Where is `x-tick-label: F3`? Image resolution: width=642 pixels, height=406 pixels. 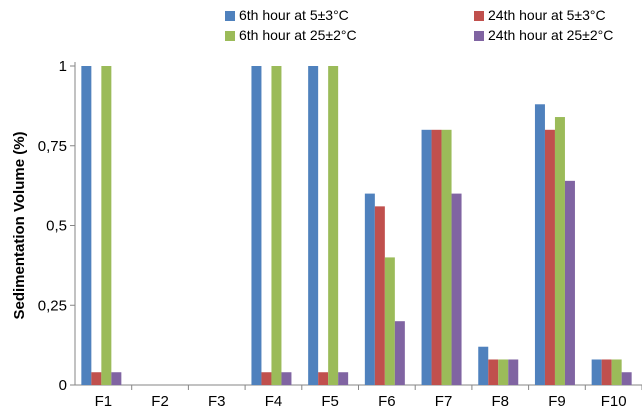
x-tick-label: F3 is located at coordinates (217, 399).